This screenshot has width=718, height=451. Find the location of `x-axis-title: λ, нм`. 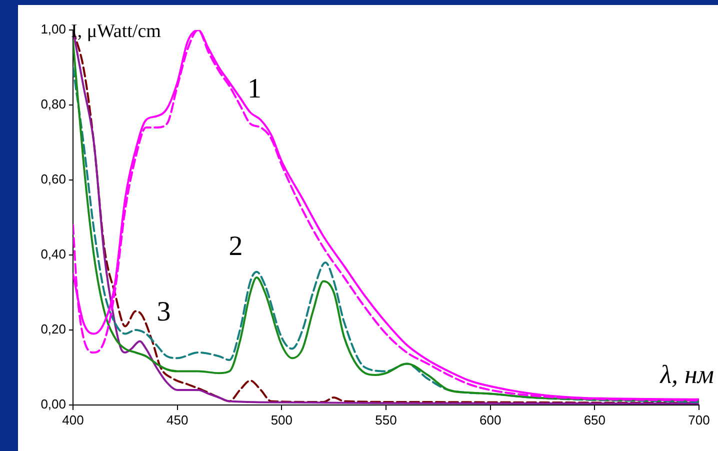

x-axis-title: λ, нм is located at coordinates (686, 374).